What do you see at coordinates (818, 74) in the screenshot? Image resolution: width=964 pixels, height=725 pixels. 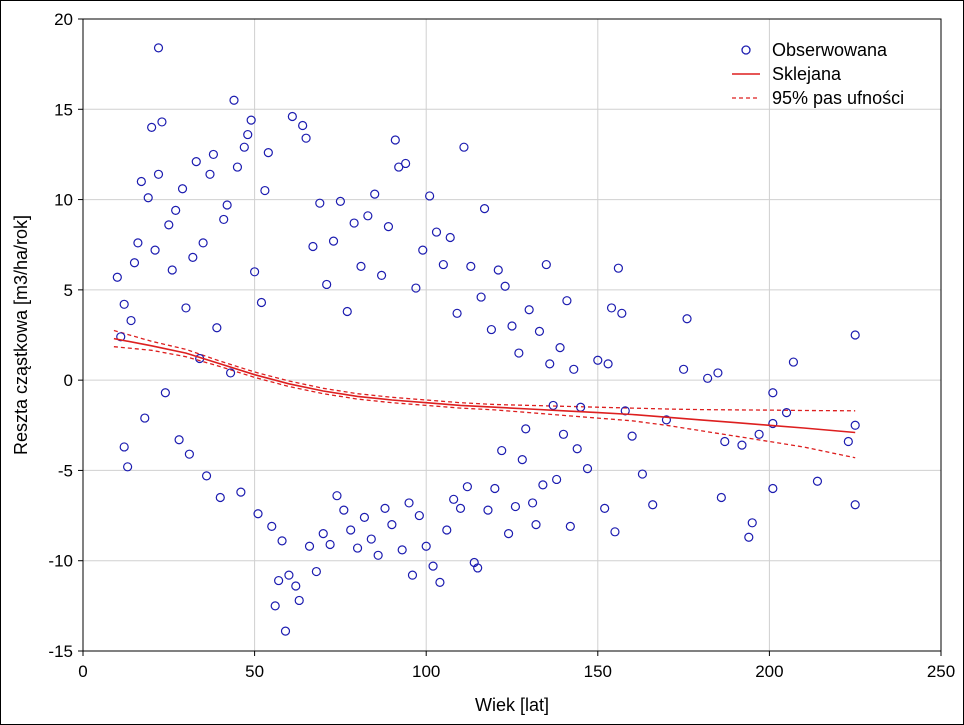 I see `legend: Obserwowana Sklejana 95% pas ufności` at bounding box center [818, 74].